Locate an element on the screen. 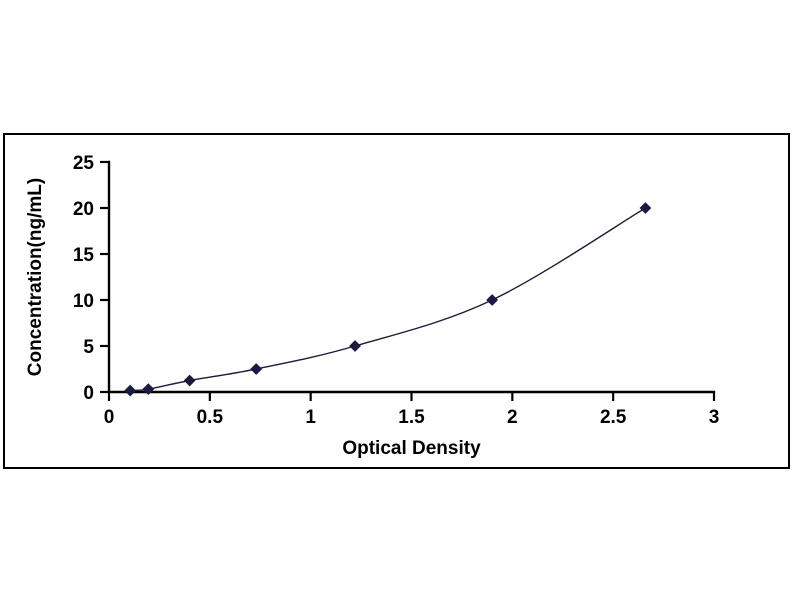 The height and width of the screenshot is (600, 800). y-axis-tick-label: 20 is located at coordinates (83, 209).